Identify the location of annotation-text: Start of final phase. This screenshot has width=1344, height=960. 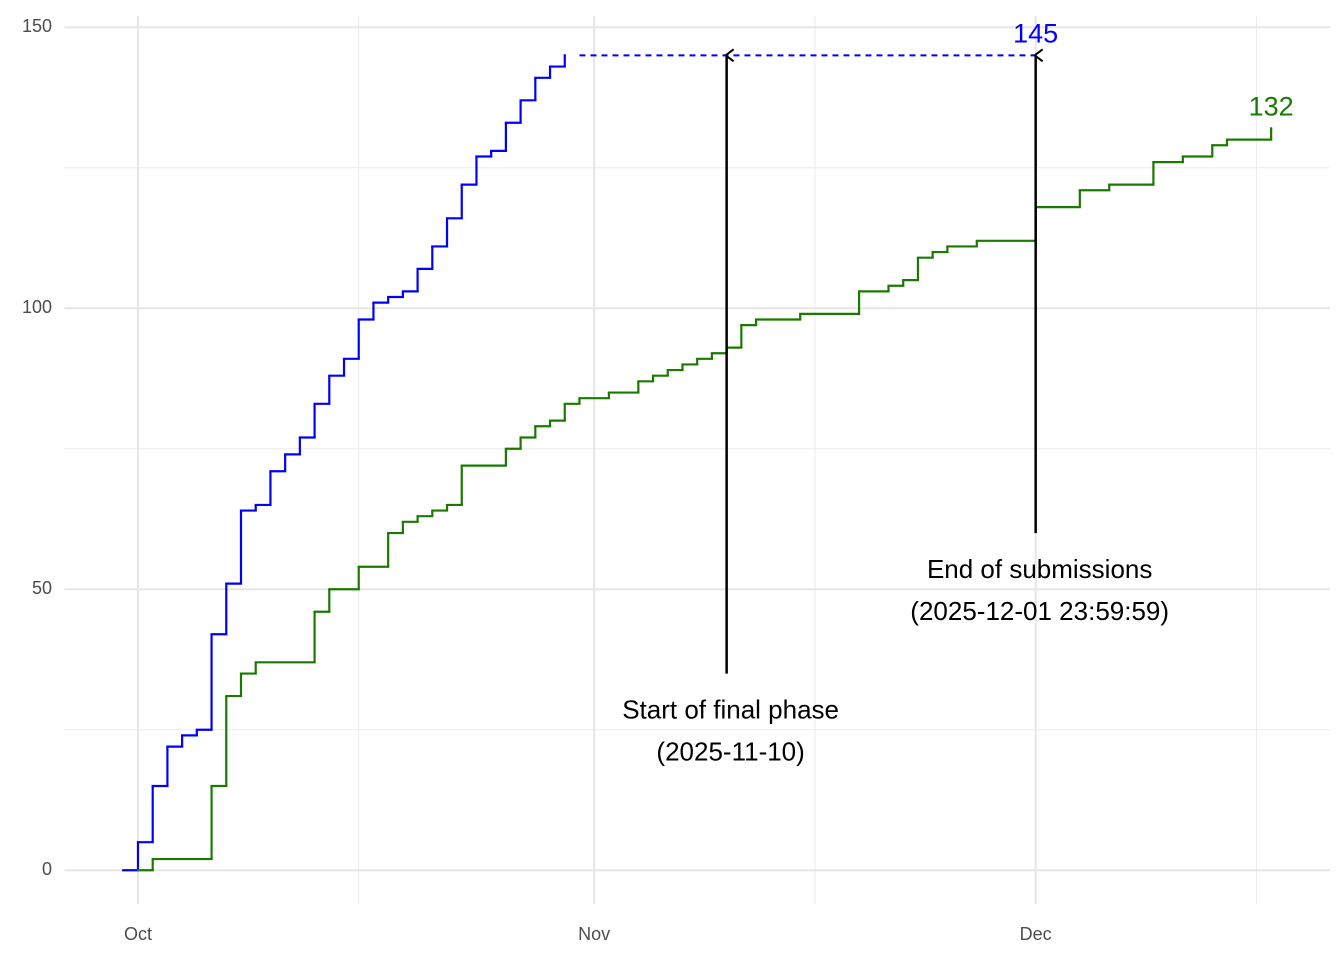
(730, 709).